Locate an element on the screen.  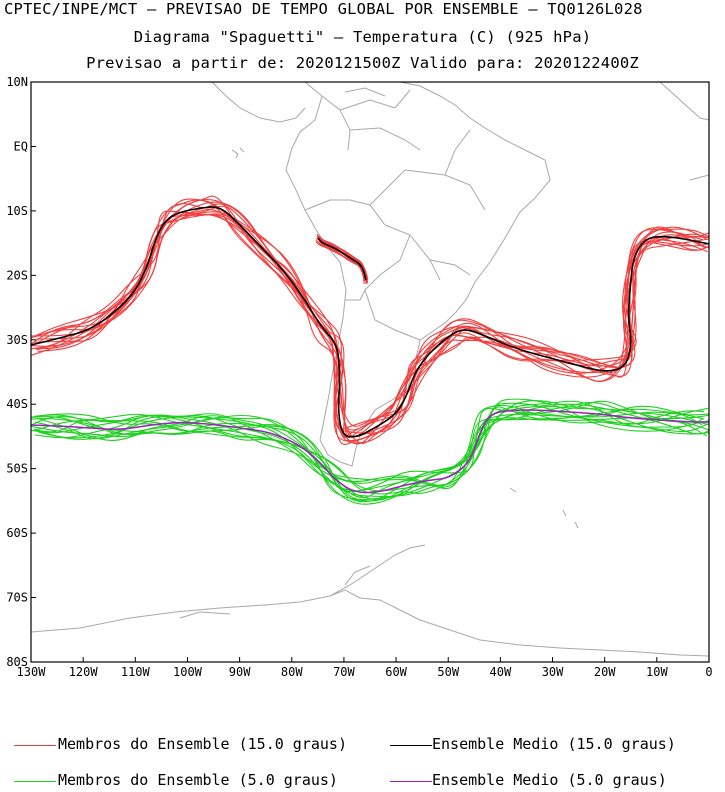
lon-label: 70W is located at coordinates (344, 672).